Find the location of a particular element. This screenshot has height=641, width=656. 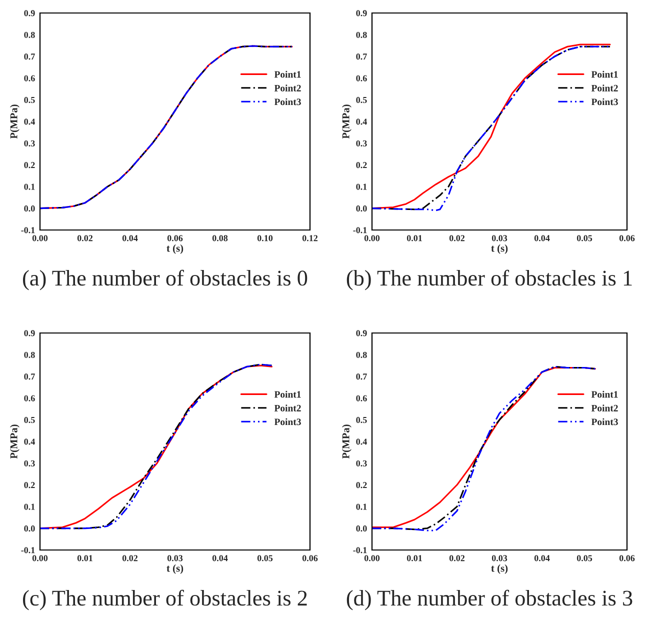

x-tick-label: 0.08 is located at coordinates (220, 238).